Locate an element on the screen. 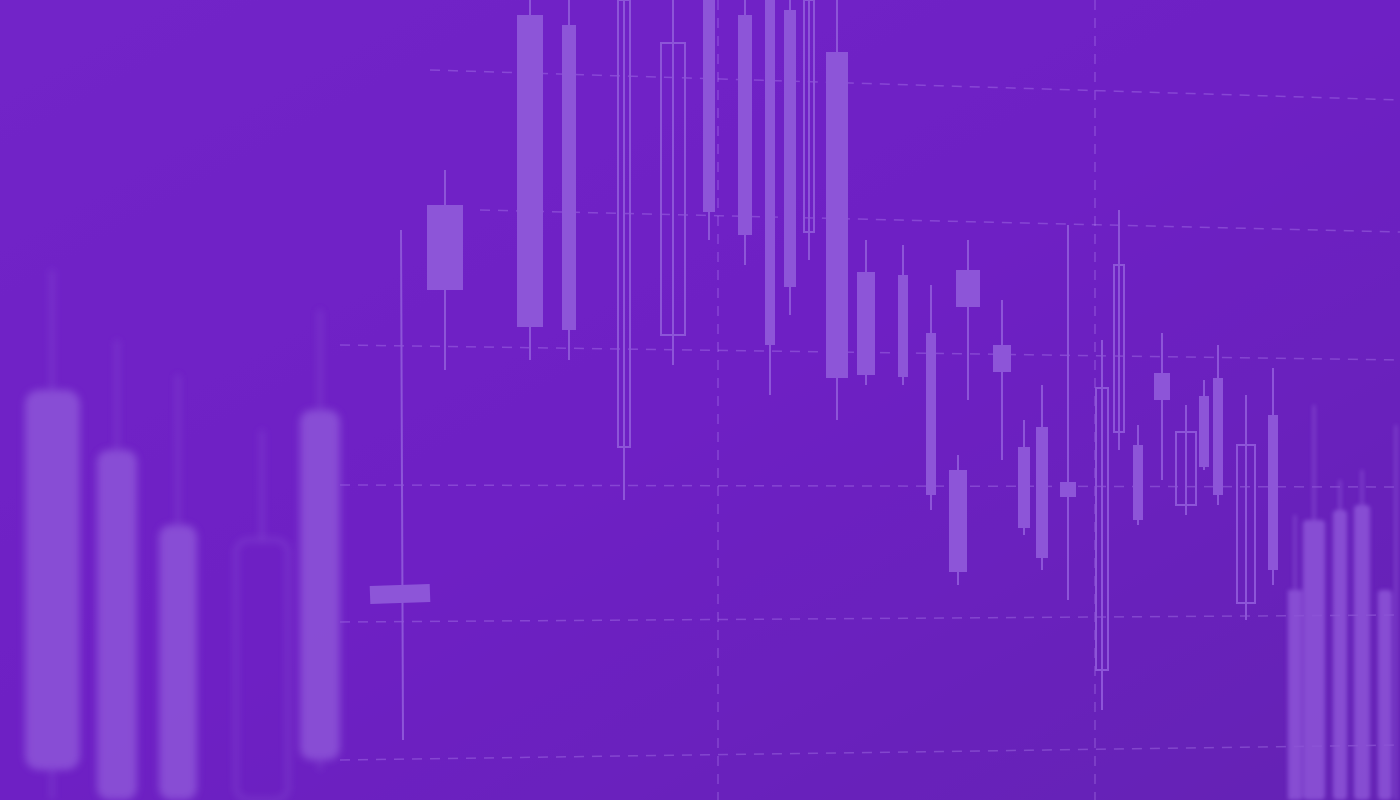  blurred-candles-right is located at coordinates (1342, 602).